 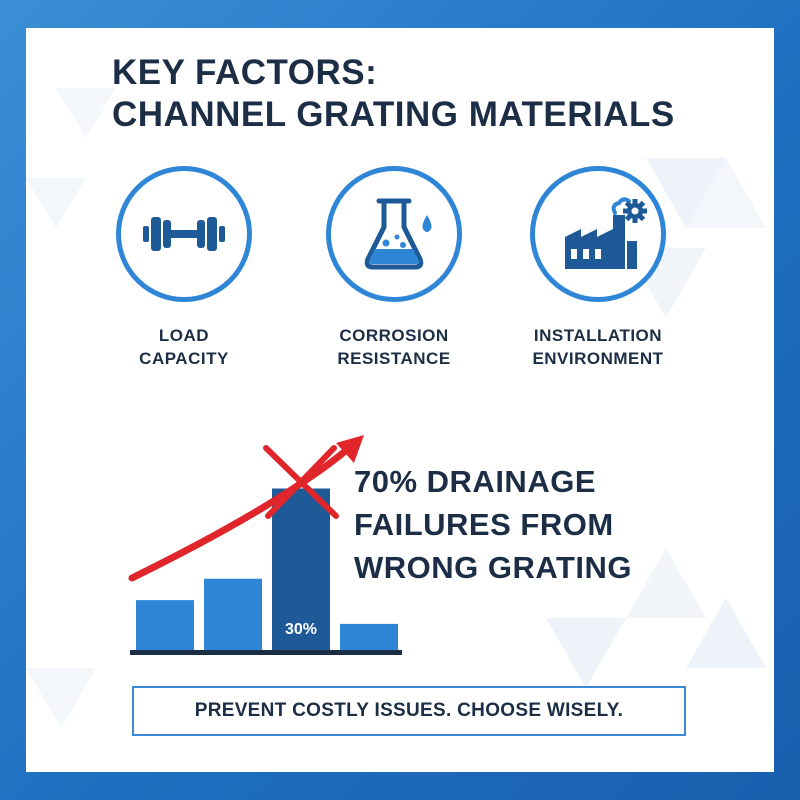 What do you see at coordinates (245, 72) in the screenshot?
I see `title-line-1: KEY FACTORS:` at bounding box center [245, 72].